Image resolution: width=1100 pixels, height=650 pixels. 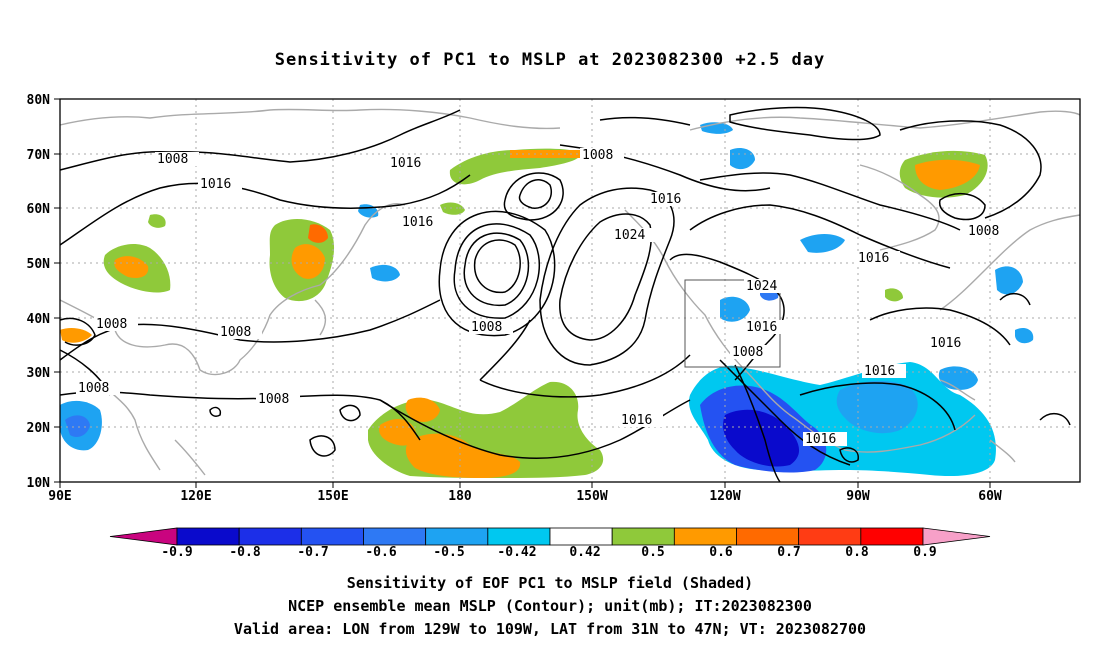 What do you see at coordinates (788, 552) in the screenshot?
I see `colorbar-label: 0.7` at bounding box center [788, 552].